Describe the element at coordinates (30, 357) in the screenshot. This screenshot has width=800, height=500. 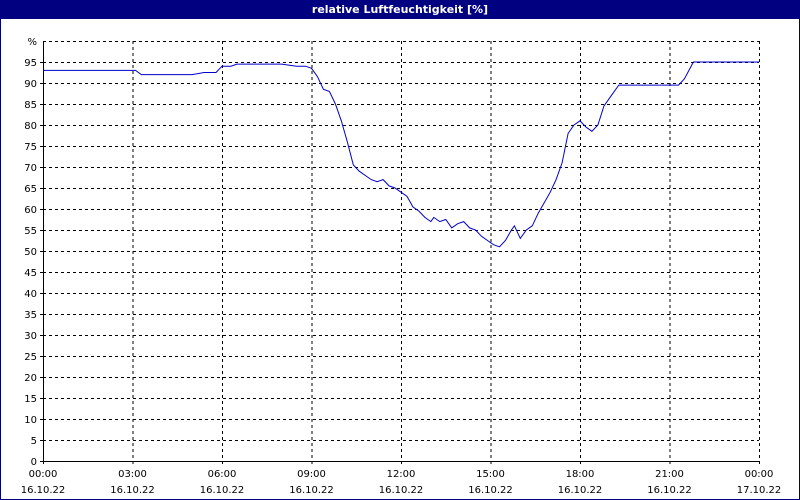
I see `y-tick-label: 25` at that location.